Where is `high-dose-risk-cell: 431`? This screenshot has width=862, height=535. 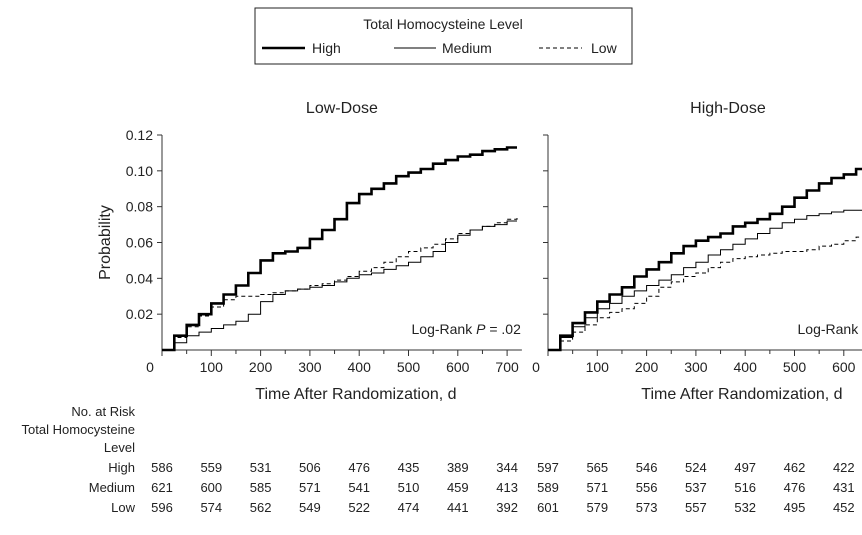 high-dose-risk-cell: 431 is located at coordinates (844, 487).